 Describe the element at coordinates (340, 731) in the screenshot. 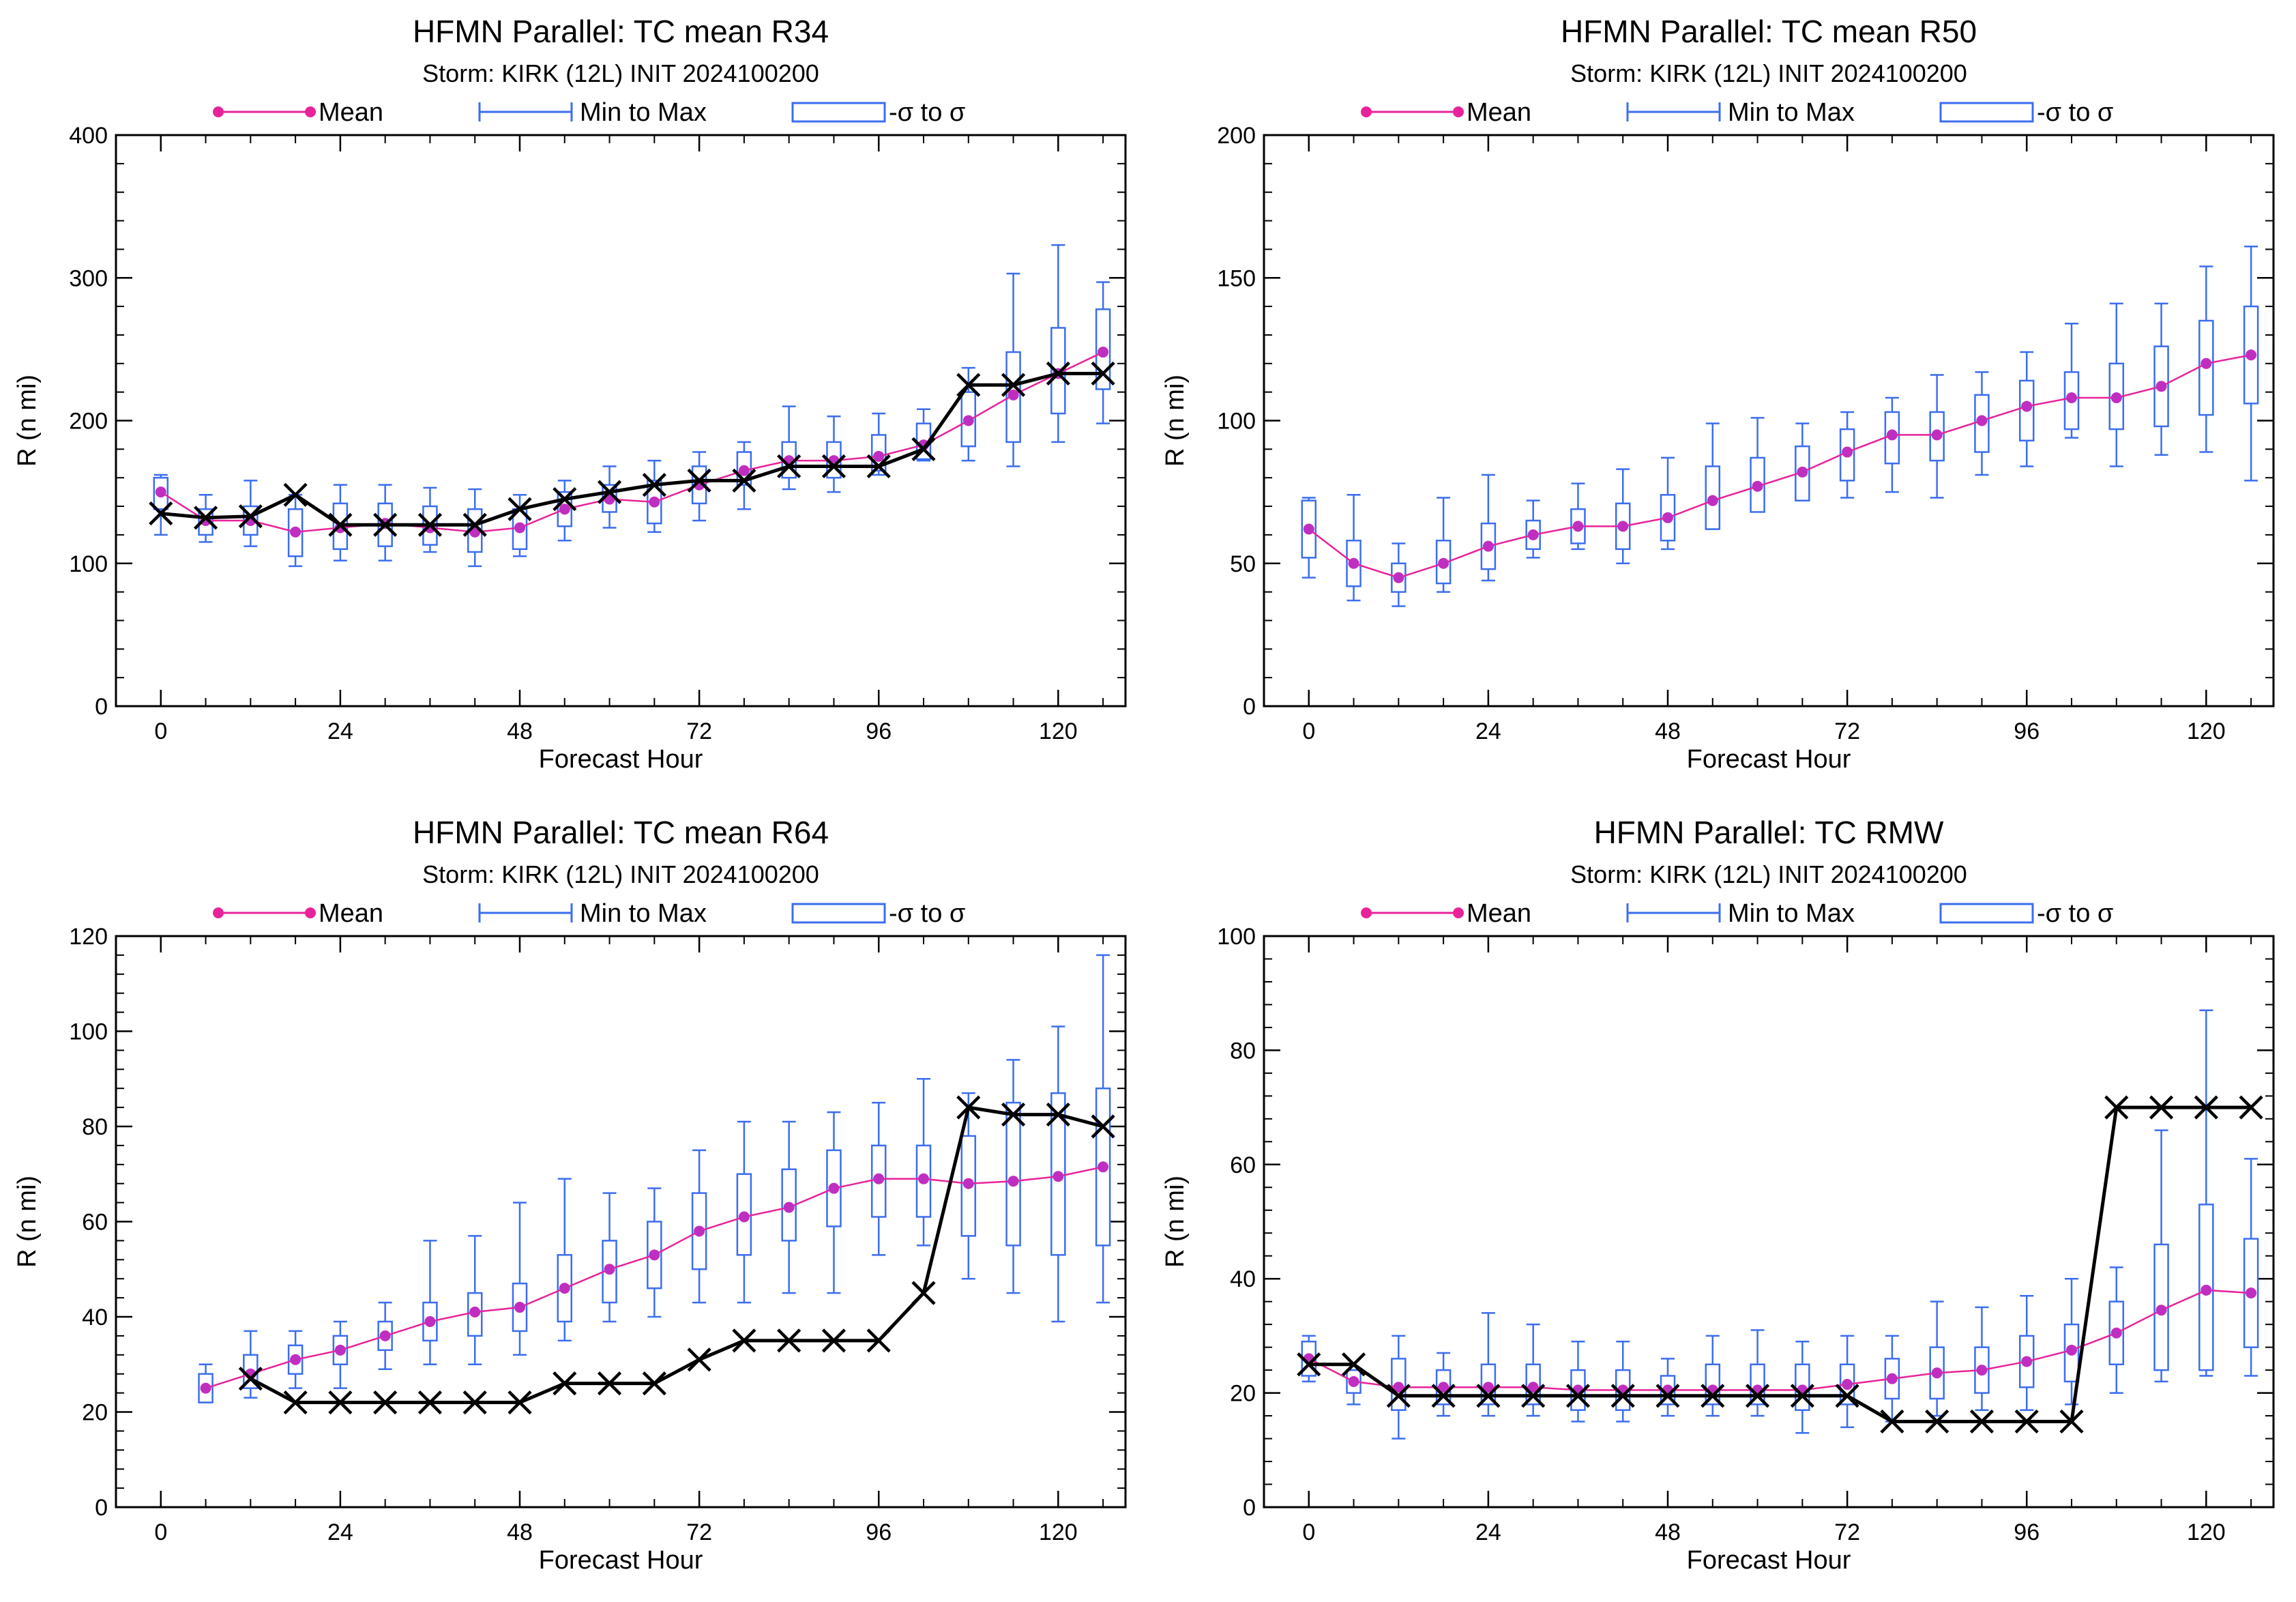

I see `x-tick-label: 24` at that location.